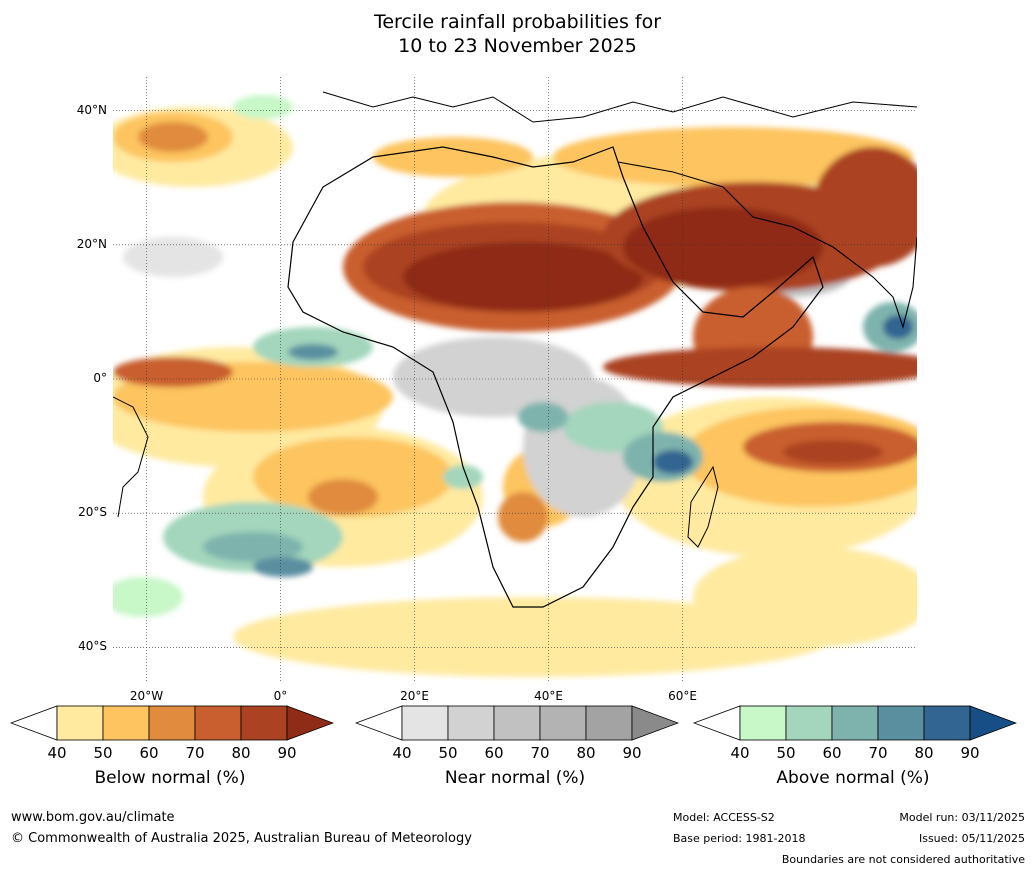 This screenshot has width=1035, height=873. I want to click on colorbar-below, so click(172, 723).